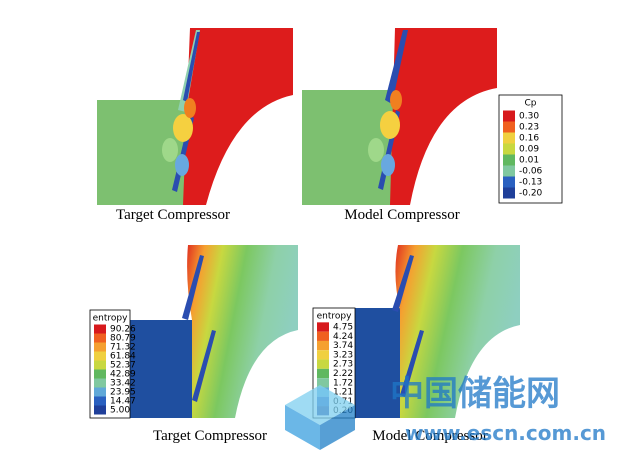  What do you see at coordinates (123, 384) in the screenshot?
I see `legend-label: 33.42` at bounding box center [123, 384].